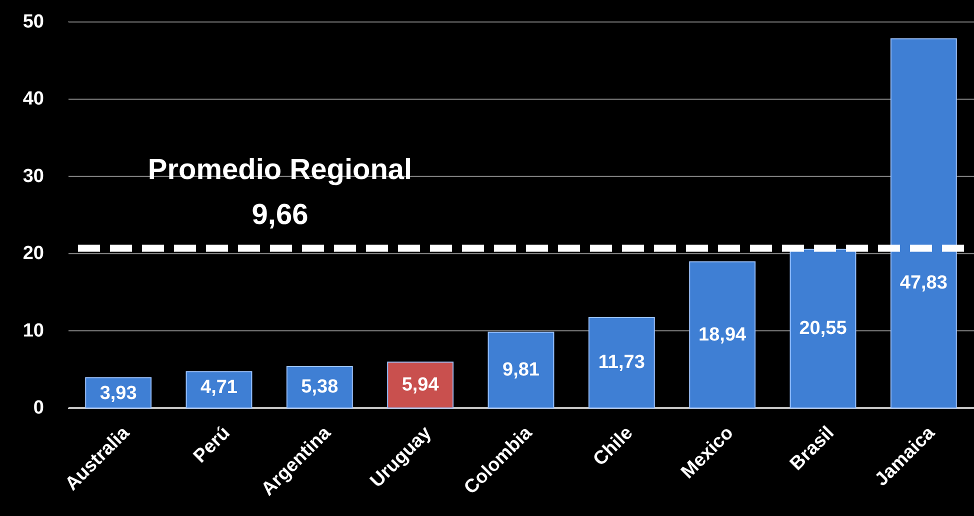  I want to click on data-label: 11,73, so click(621, 363).